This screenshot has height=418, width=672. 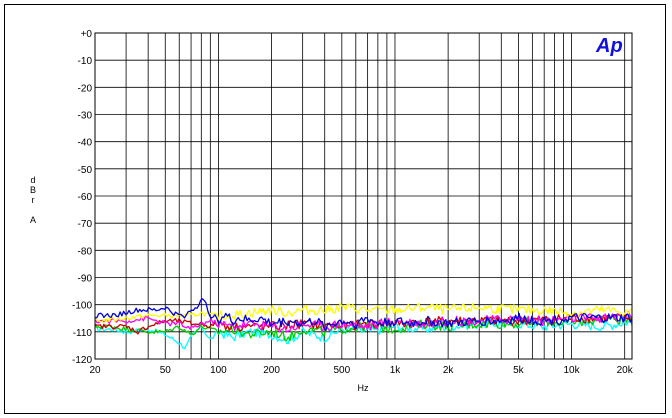 What do you see at coordinates (33, 220) in the screenshot?
I see `y-axis-label-char: A` at bounding box center [33, 220].